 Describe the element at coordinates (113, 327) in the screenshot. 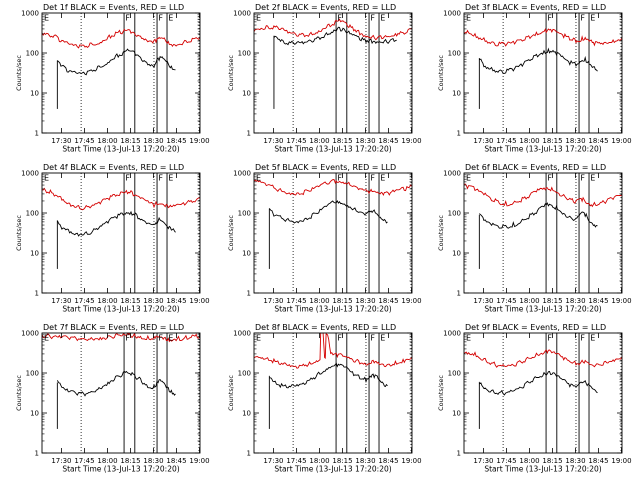

I see `panel-title: Det 7f BLACK = Events, RED = LLD` at that location.